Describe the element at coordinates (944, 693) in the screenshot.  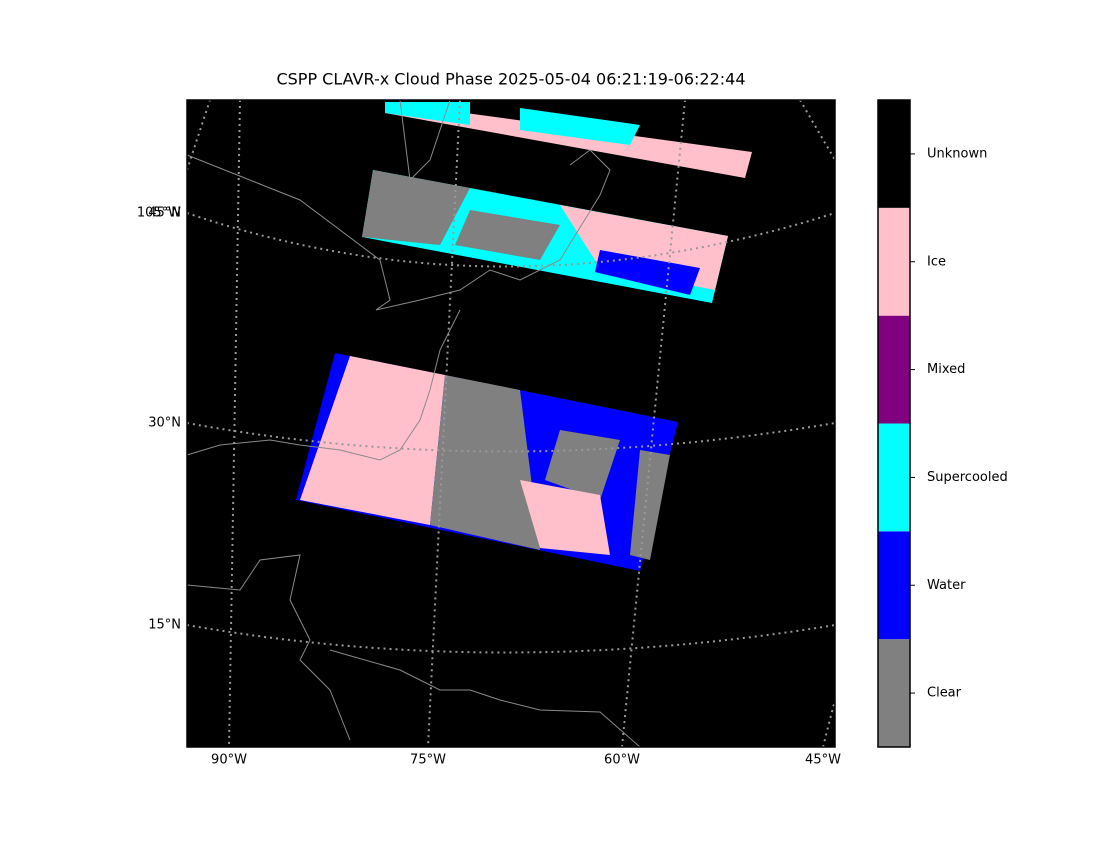
I see `colorbar-label: Clear` at that location.